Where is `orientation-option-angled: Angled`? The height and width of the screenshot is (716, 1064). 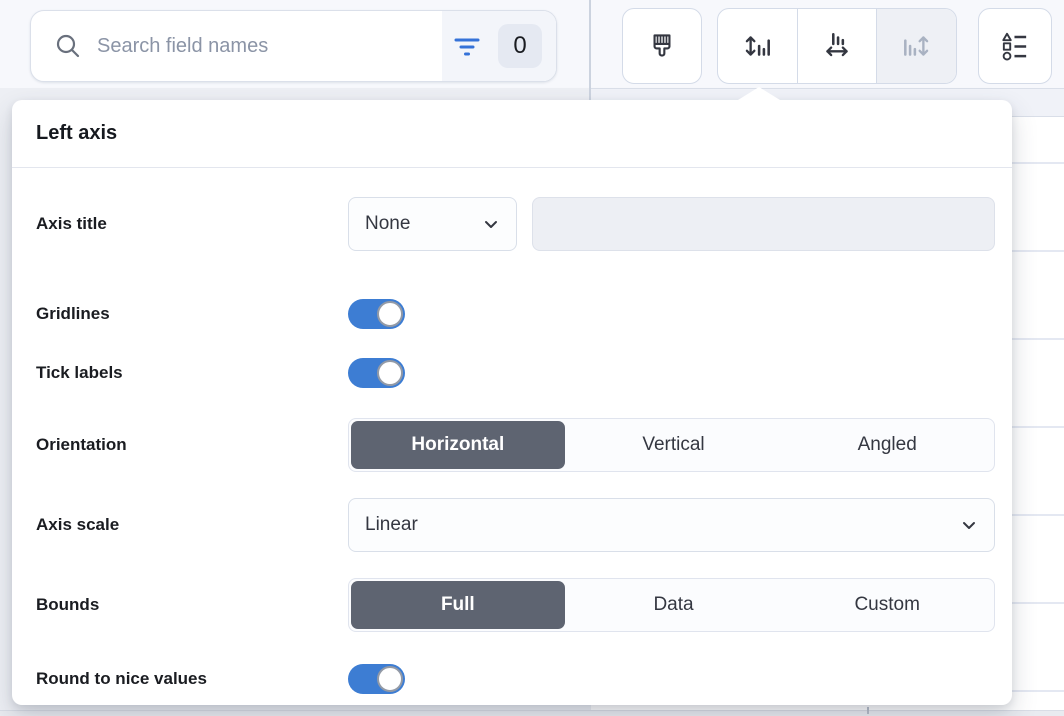
orientation-option-angled: Angled is located at coordinates (887, 444).